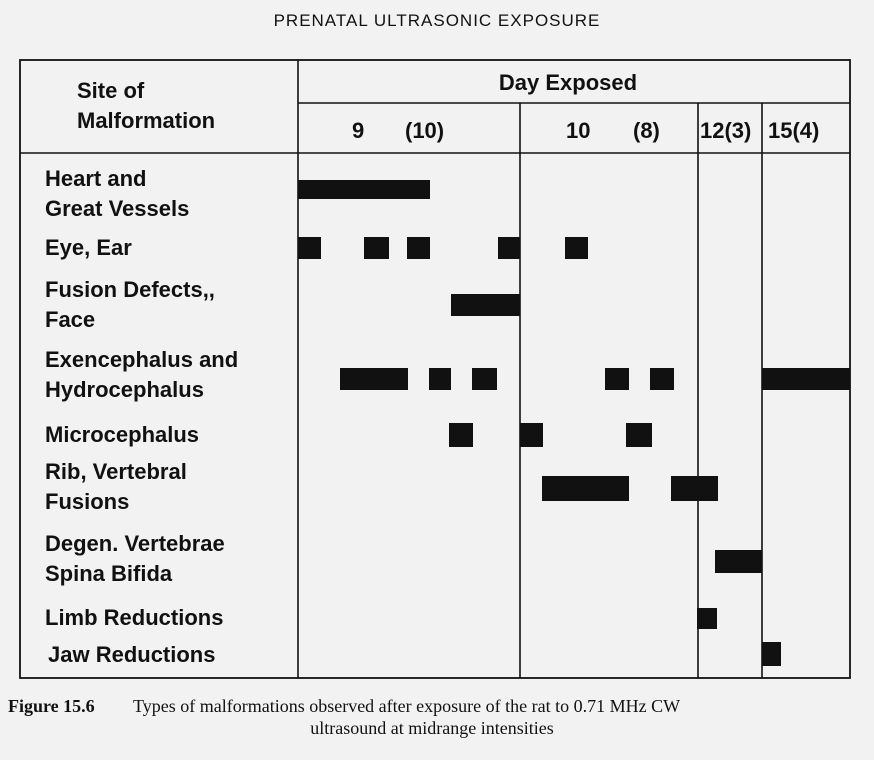 The height and width of the screenshot is (760, 874). What do you see at coordinates (88, 247) in the screenshot?
I see `row-label: Eye, Ear` at bounding box center [88, 247].